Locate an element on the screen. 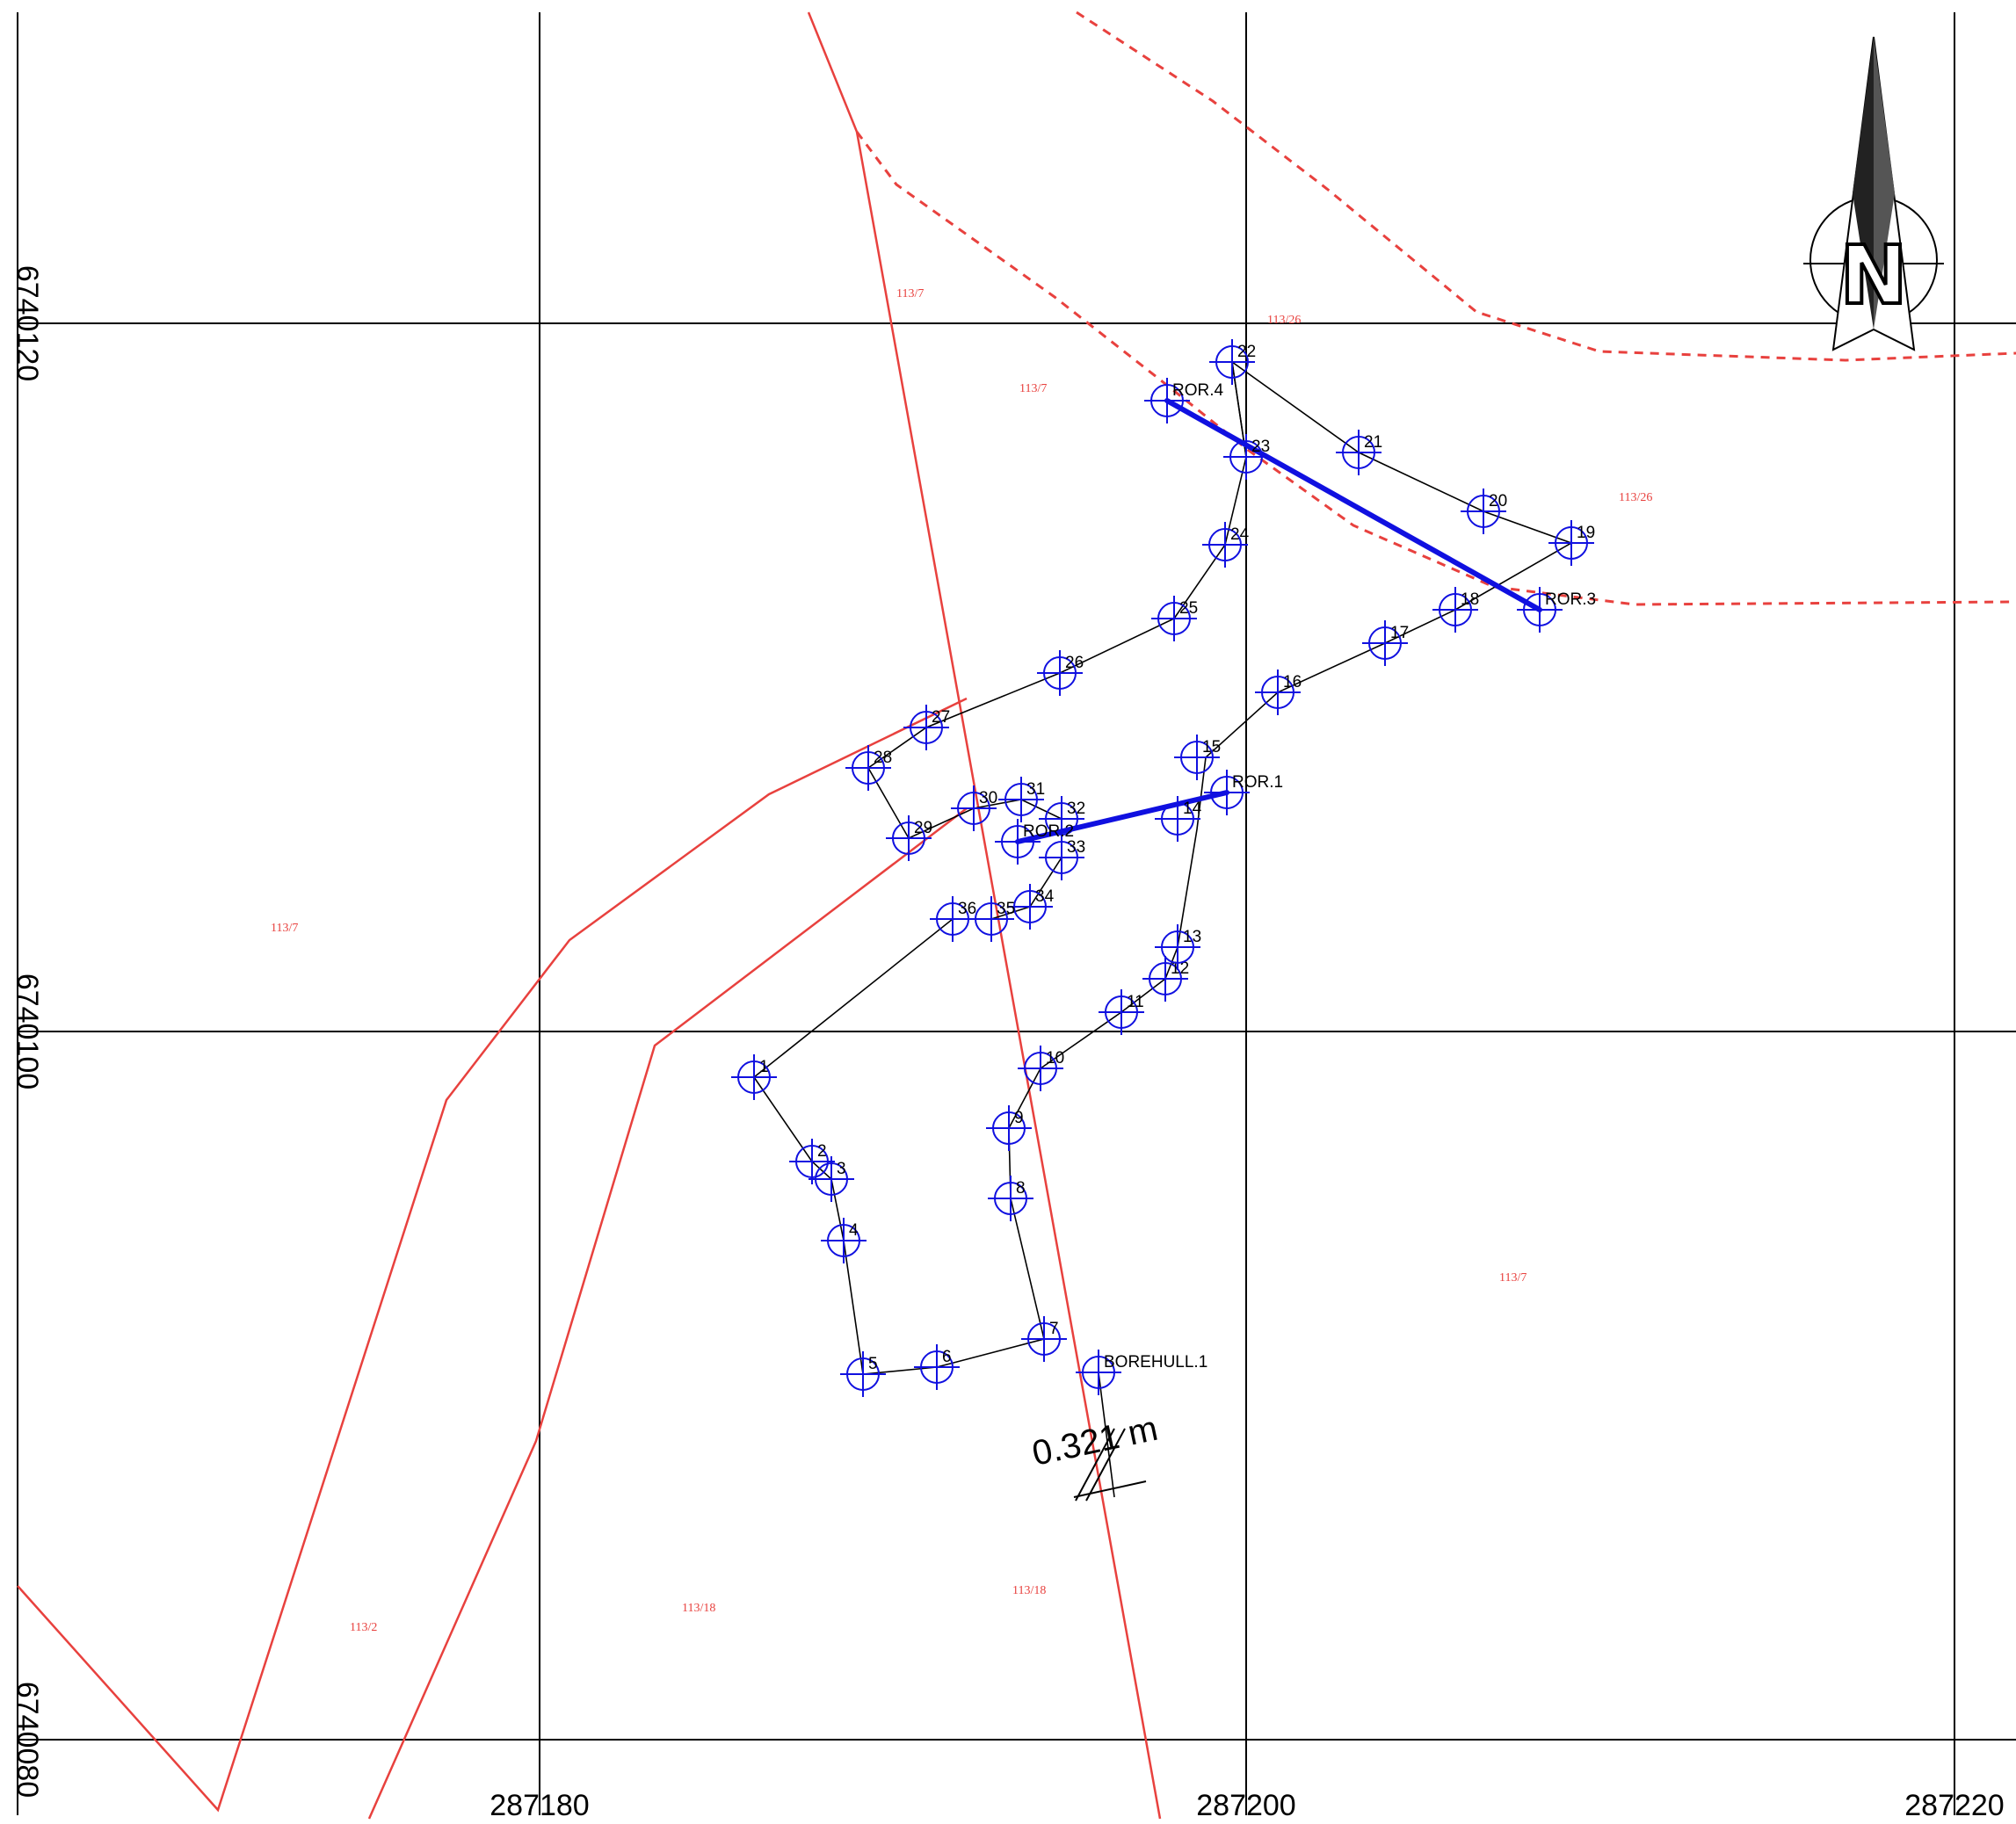 Image resolution: width=2016 pixels, height=1824 pixels. survey-point-marker: 27 is located at coordinates (927, 727).